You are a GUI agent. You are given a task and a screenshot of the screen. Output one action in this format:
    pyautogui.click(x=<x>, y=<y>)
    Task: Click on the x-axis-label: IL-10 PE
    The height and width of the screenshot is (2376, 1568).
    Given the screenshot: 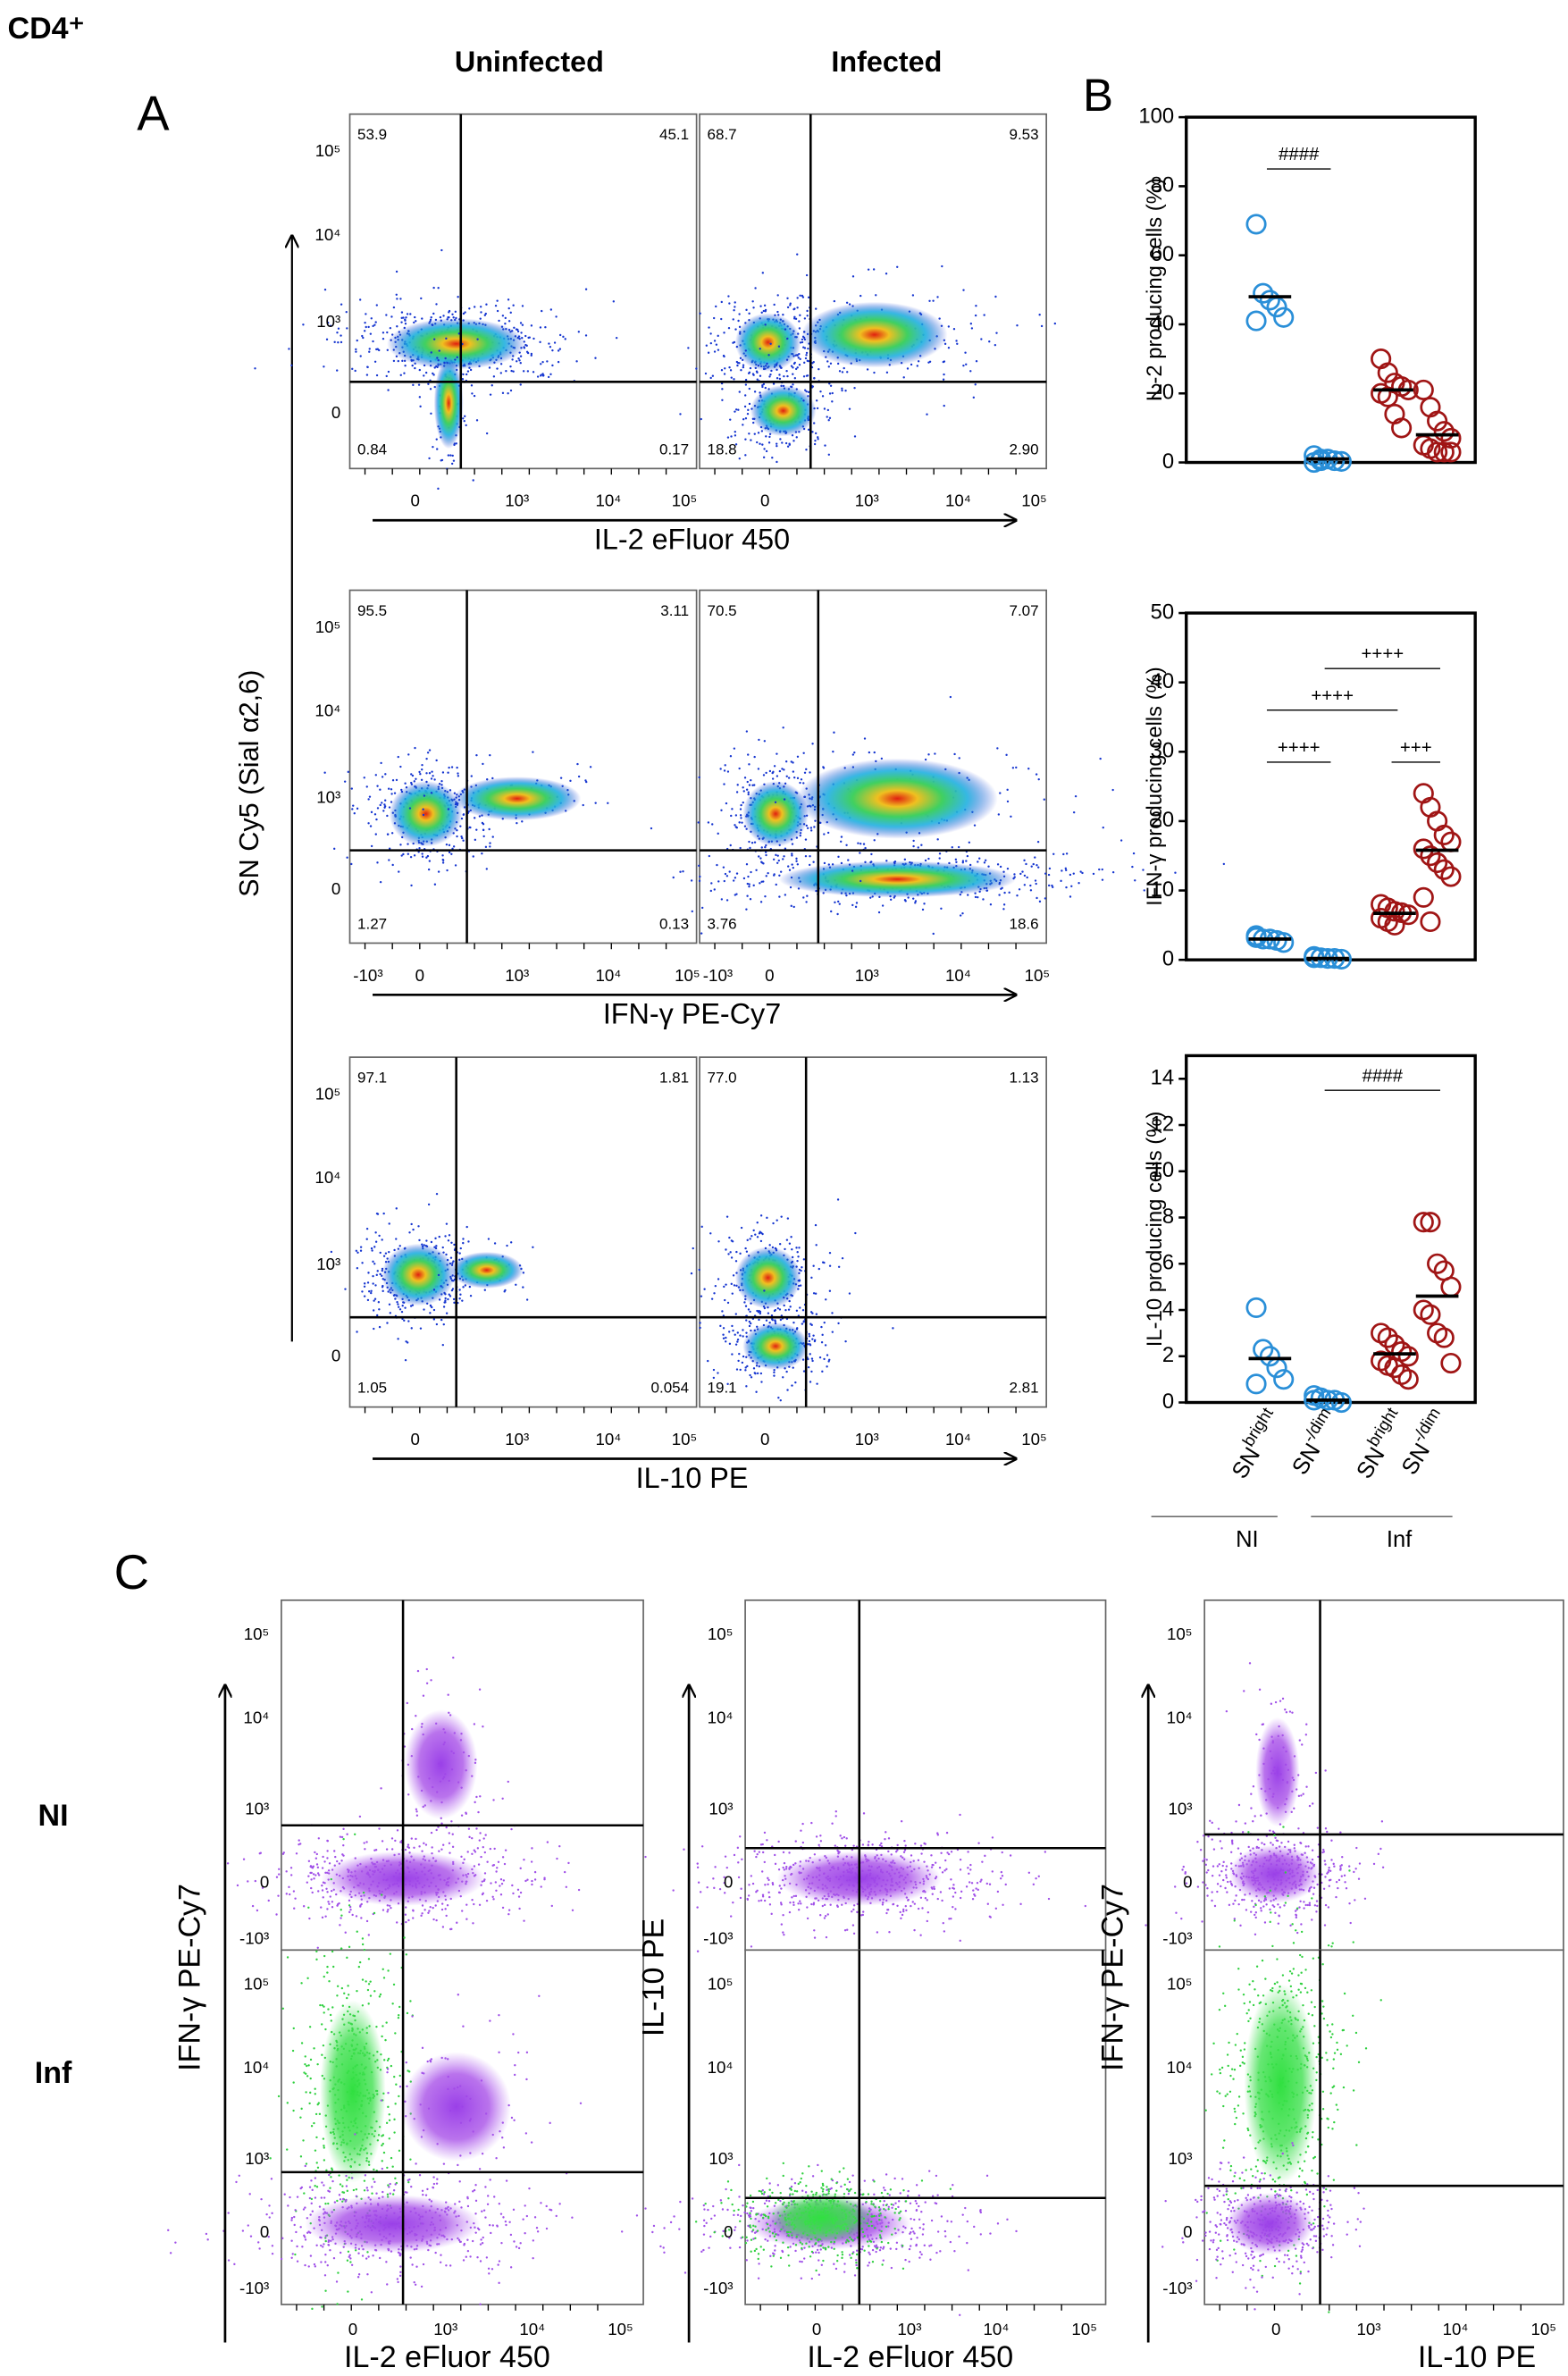 What is the action you would take?
    pyautogui.click(x=692, y=1478)
    